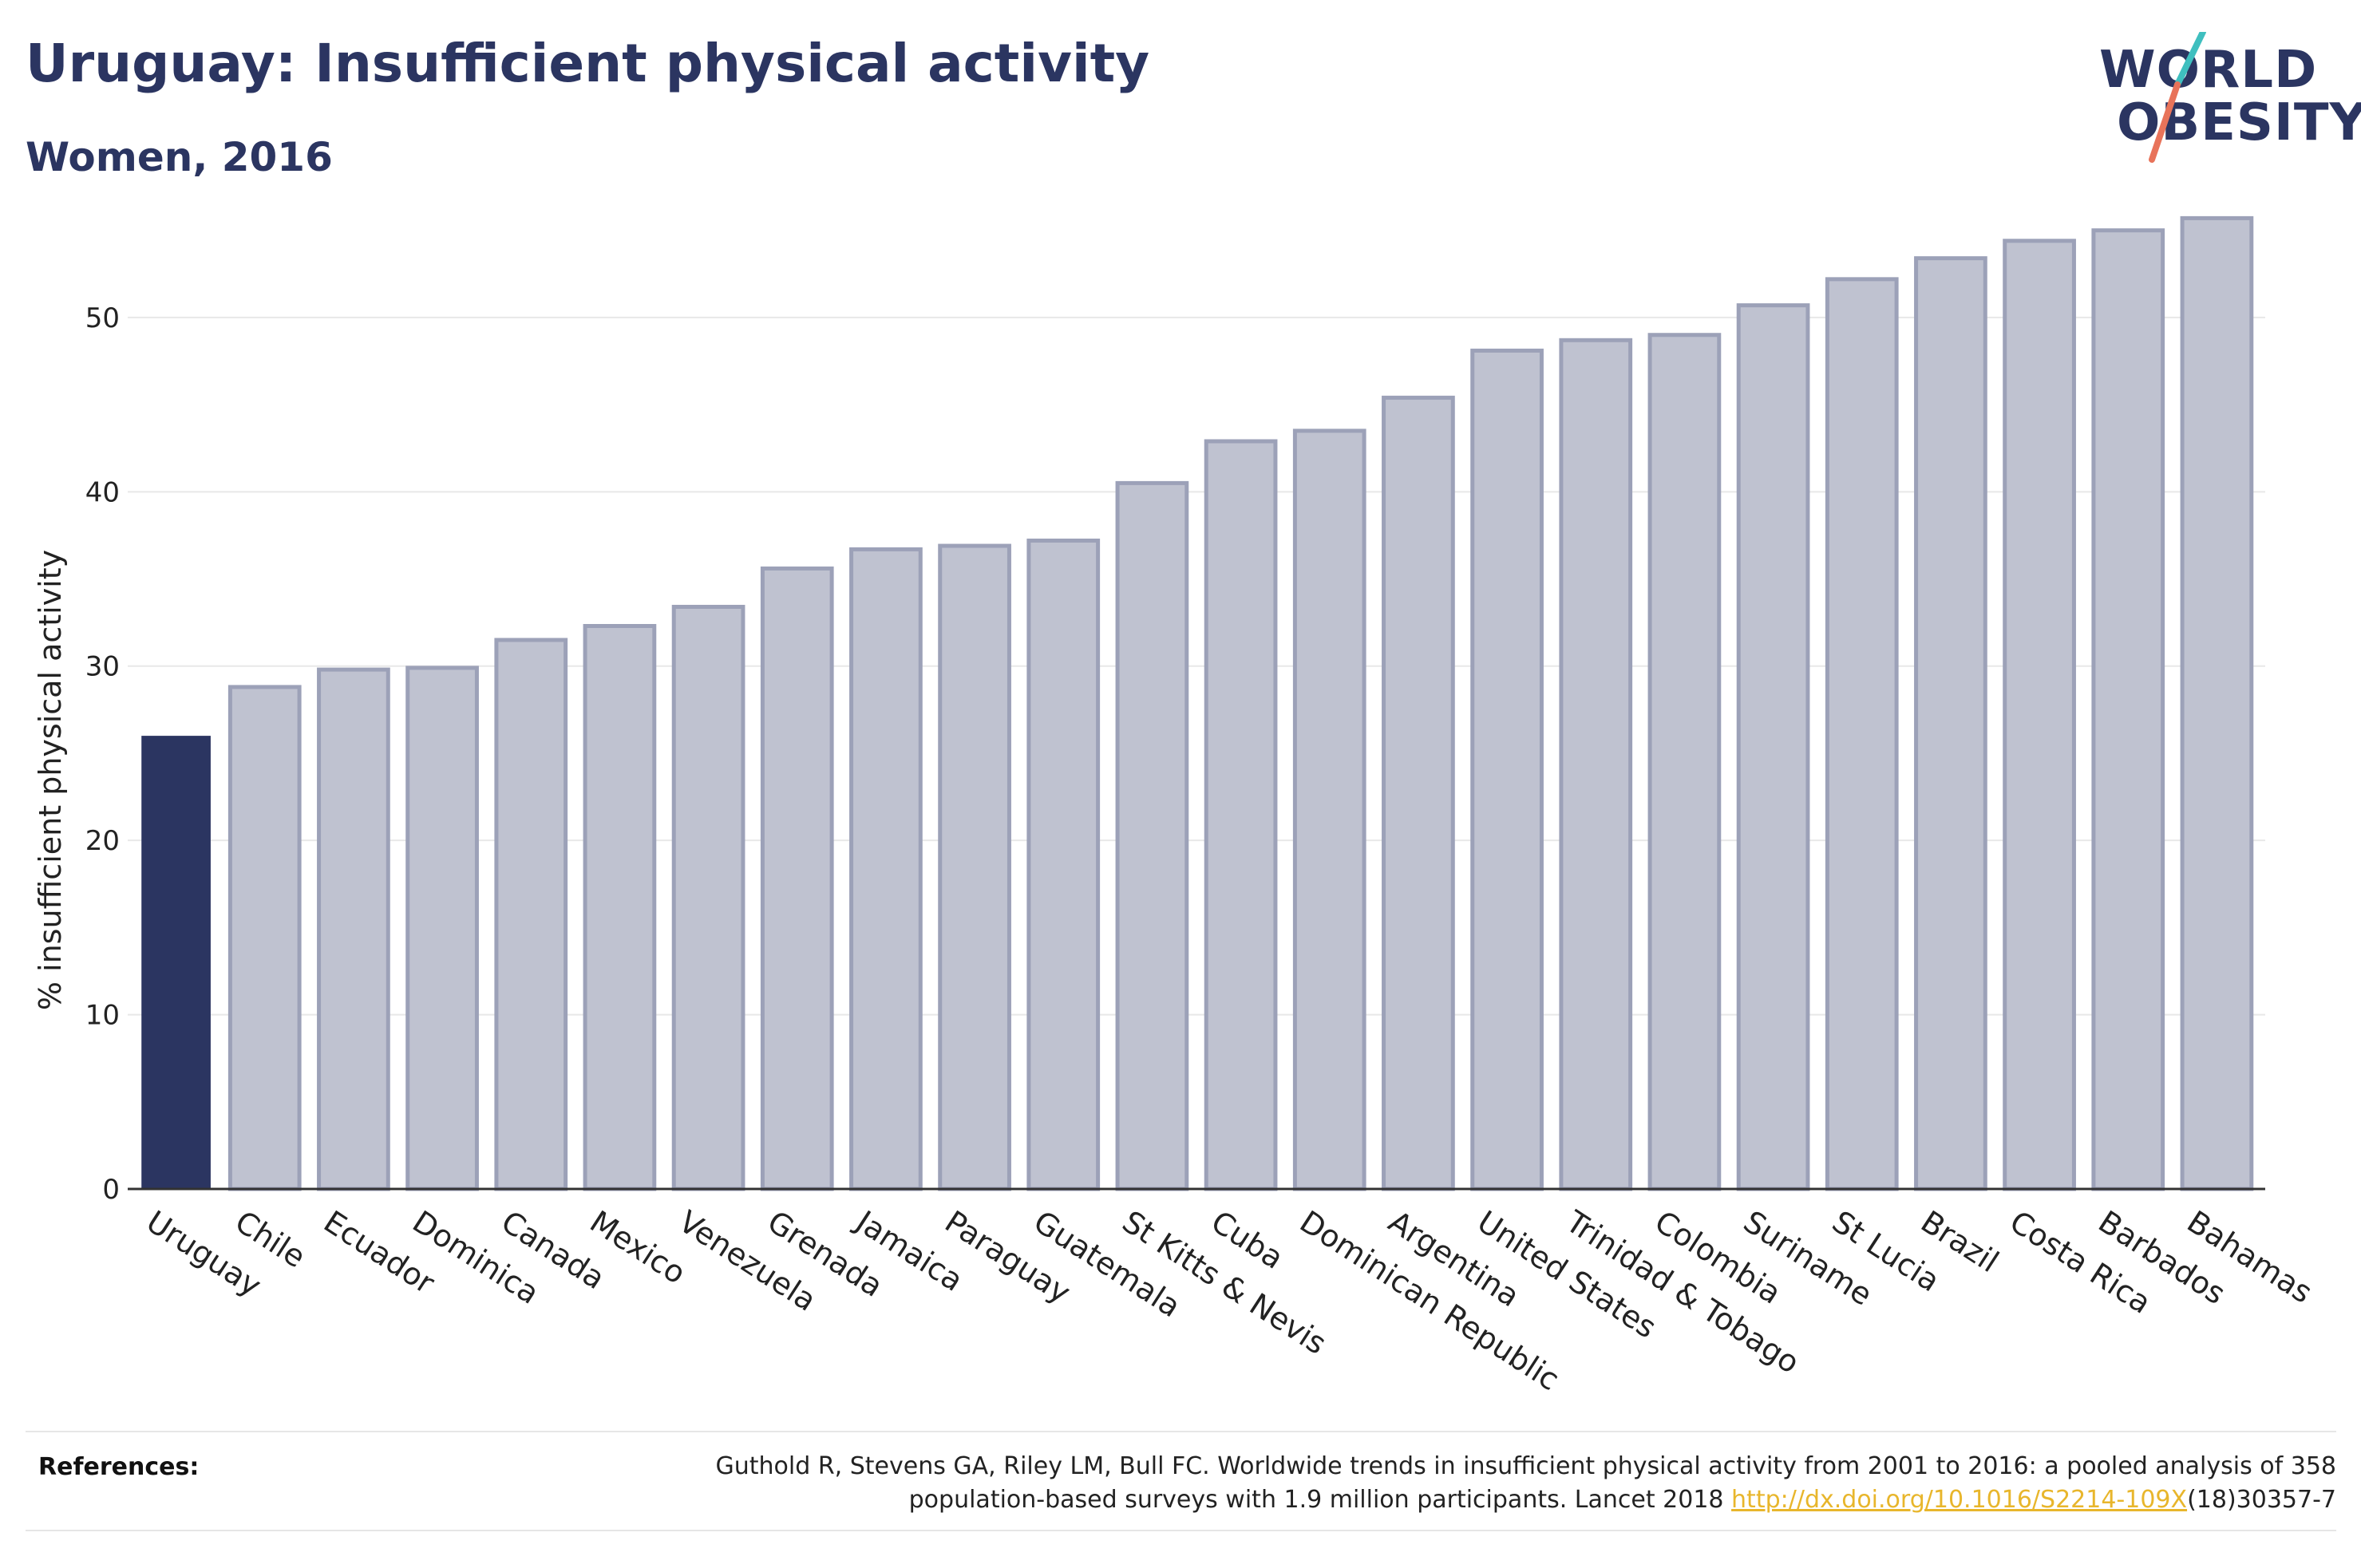 The height and width of the screenshot is (1568, 2361). Describe the element at coordinates (2039, 715) in the screenshot. I see `bar-costa-rica` at that location.